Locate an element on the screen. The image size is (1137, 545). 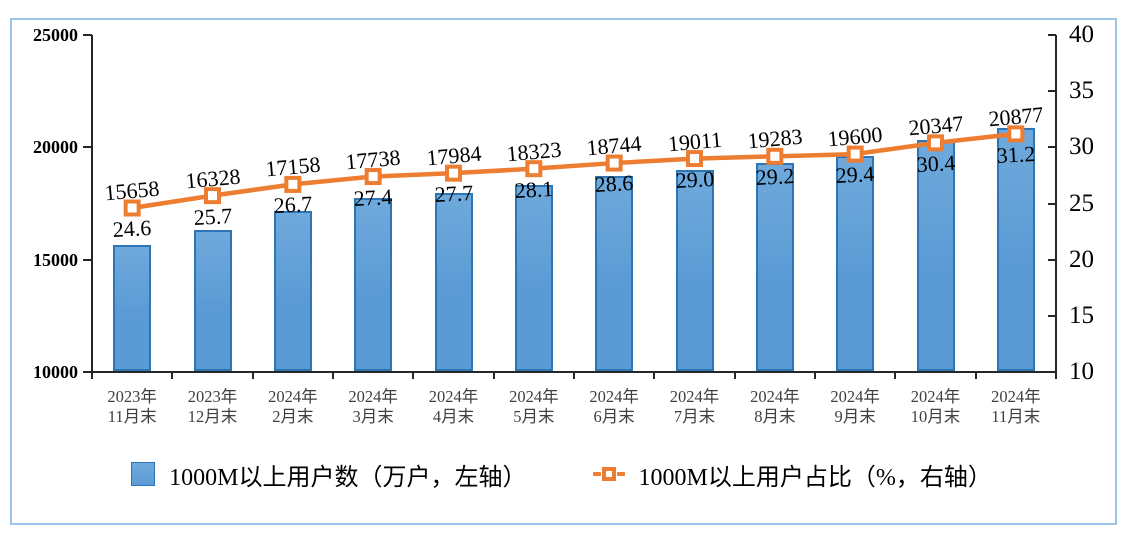
y-axis-right-tick-label: 10 is located at coordinates (1081, 371).